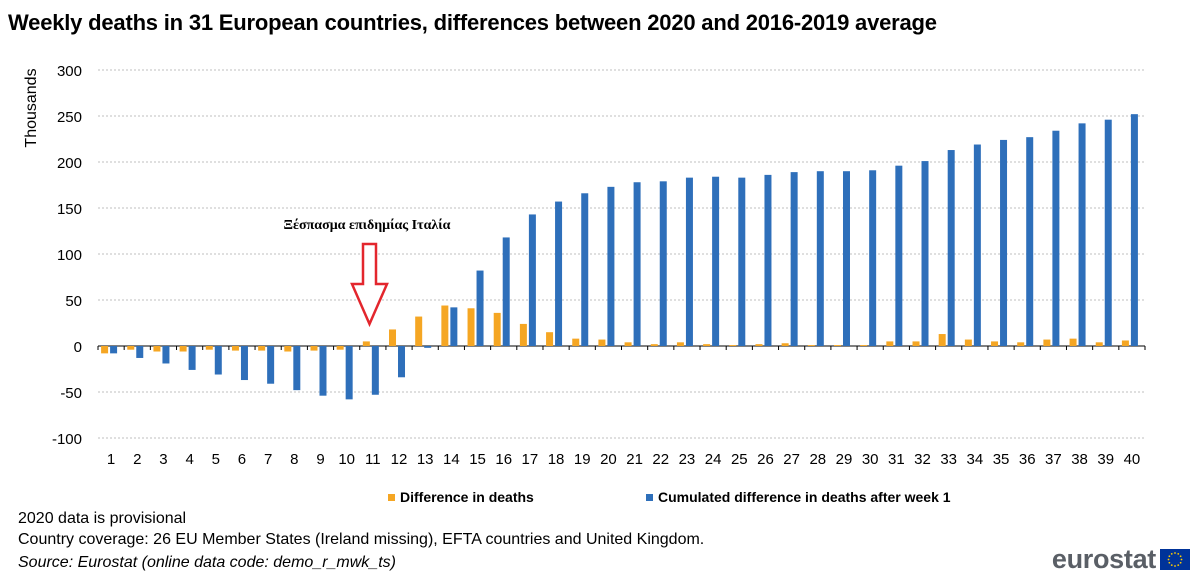 This screenshot has width=1200, height=580. What do you see at coordinates (67, 255) in the screenshot?
I see `y-axis-ticks: -100 -50 0 50 100 150 200 250 300` at bounding box center [67, 255].